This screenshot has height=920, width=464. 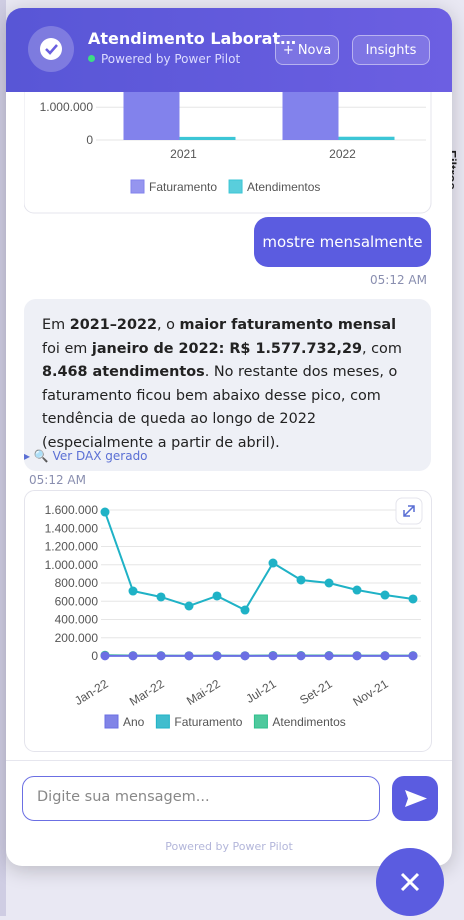 I want to click on status-dot, so click(x=91, y=58).